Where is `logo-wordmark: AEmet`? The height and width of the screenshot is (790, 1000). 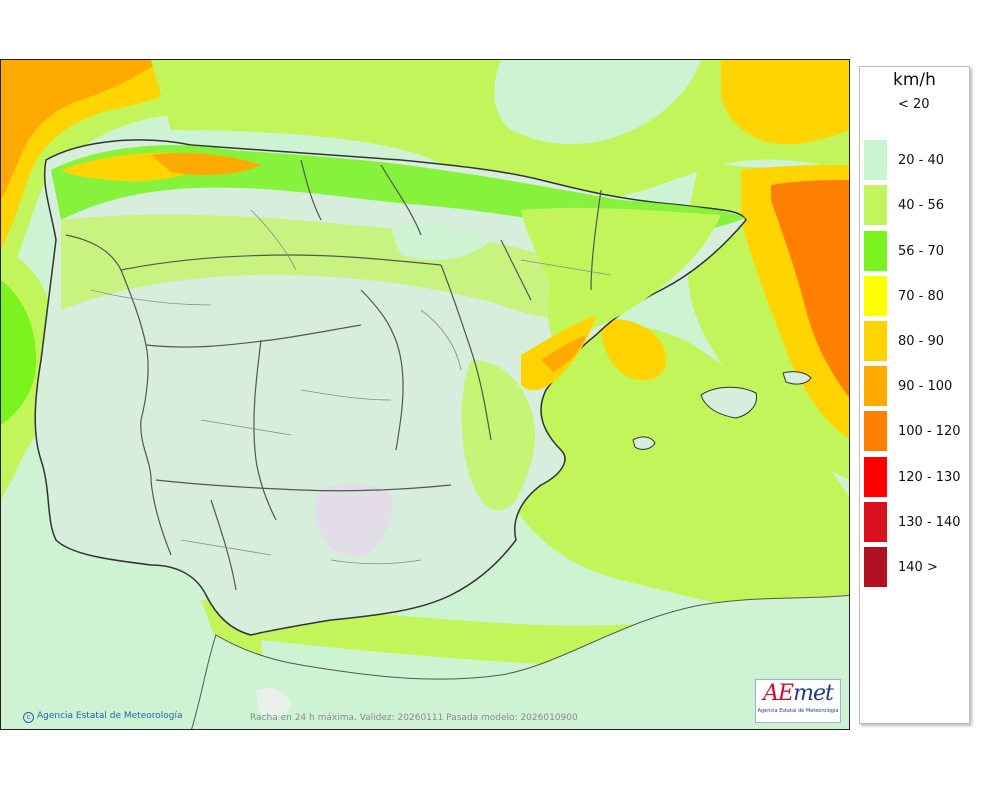 logo-wordmark: AEmet is located at coordinates (798, 693).